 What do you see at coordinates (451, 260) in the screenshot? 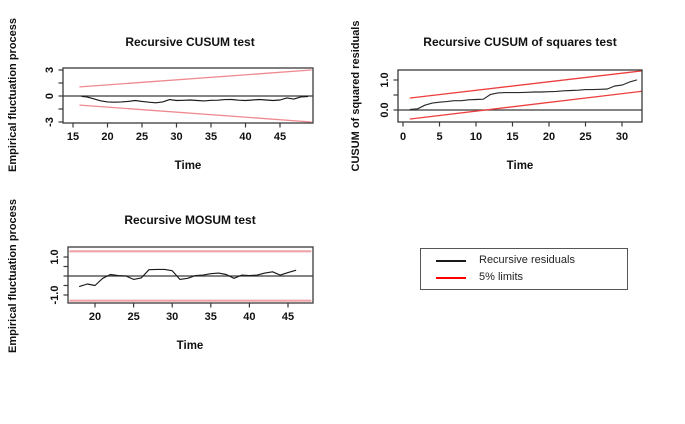
I see `legend-line-black` at bounding box center [451, 260].